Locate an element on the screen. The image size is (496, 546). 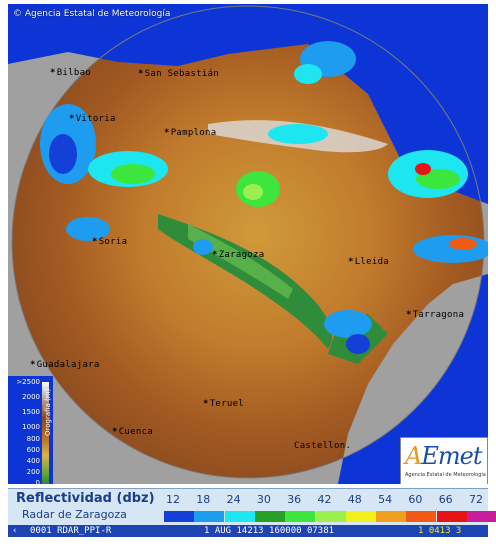
oro-tick: 600 is located at coordinates (33, 450).